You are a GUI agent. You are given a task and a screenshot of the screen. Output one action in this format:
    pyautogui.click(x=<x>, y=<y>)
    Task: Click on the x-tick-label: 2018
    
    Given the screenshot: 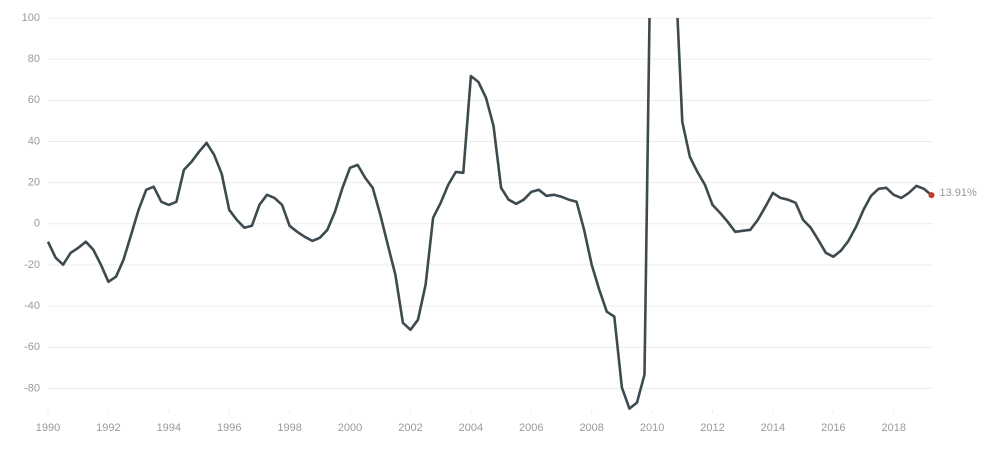 What is the action you would take?
    pyautogui.click(x=893, y=428)
    